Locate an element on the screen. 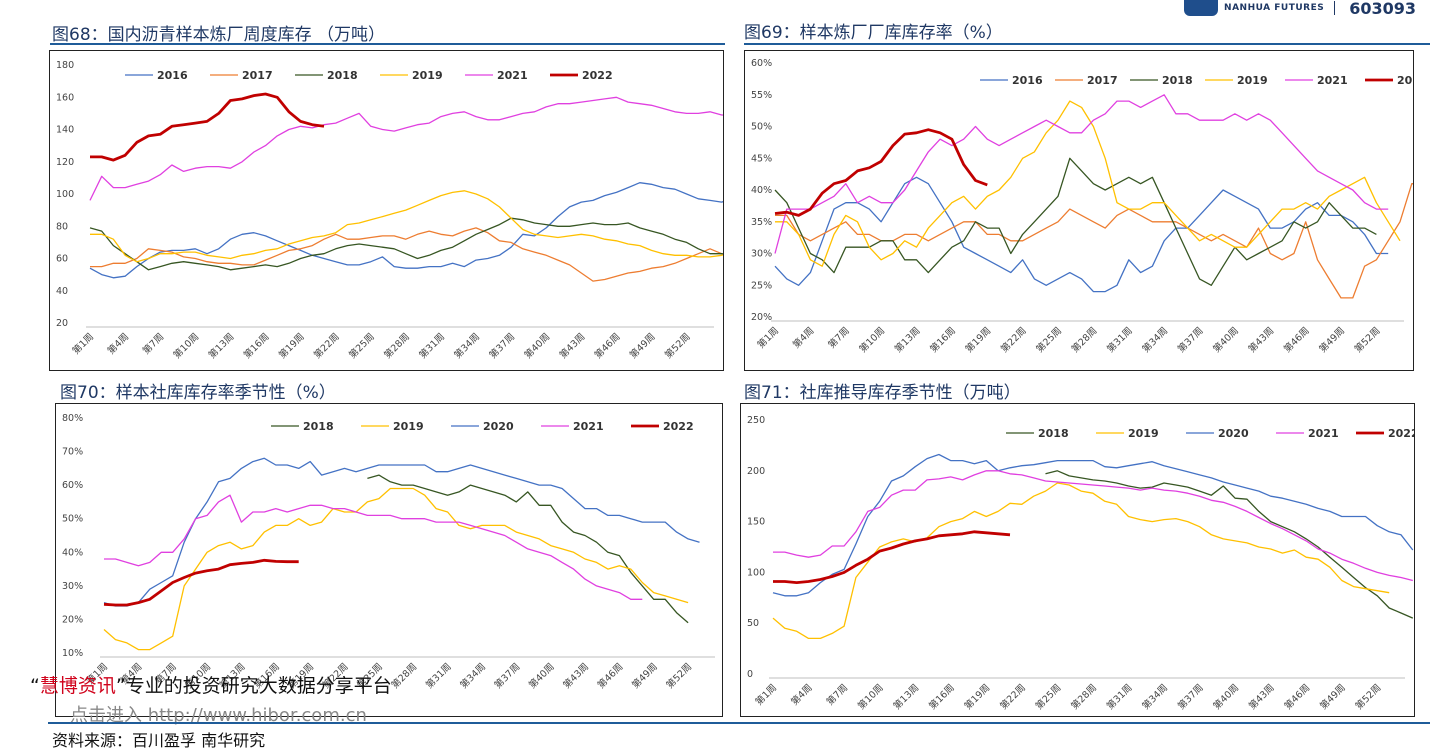 Image resolution: width=1440 pixels, height=752 pixels. fig70-xtick-label: 第40周 is located at coordinates (541, 676).